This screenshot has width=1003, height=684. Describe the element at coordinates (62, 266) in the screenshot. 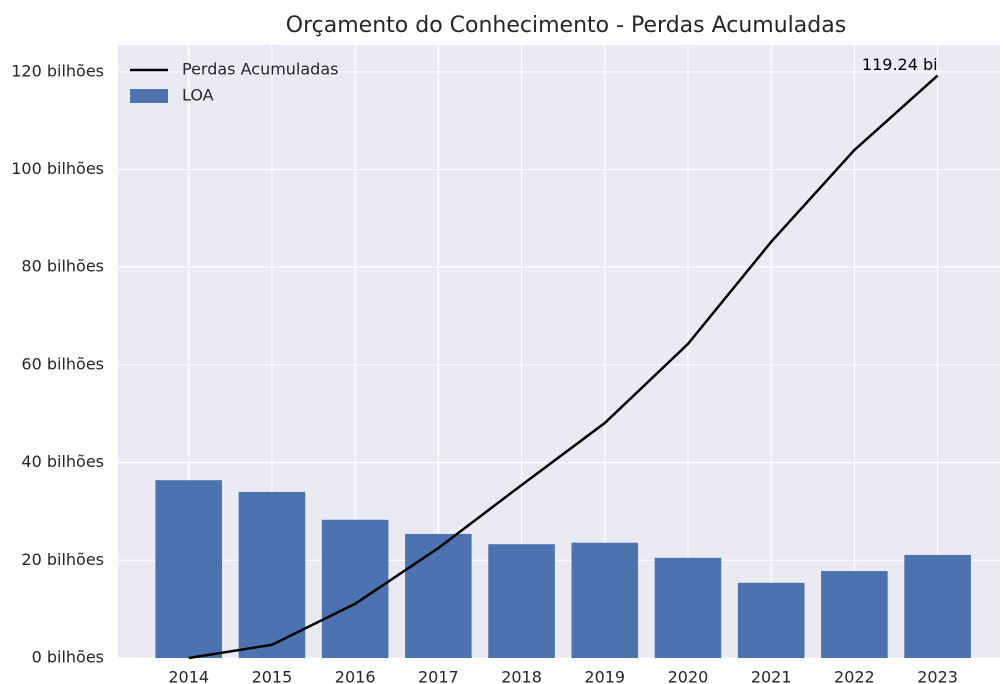

I see `y-tick-label: 80 bilhões` at that location.